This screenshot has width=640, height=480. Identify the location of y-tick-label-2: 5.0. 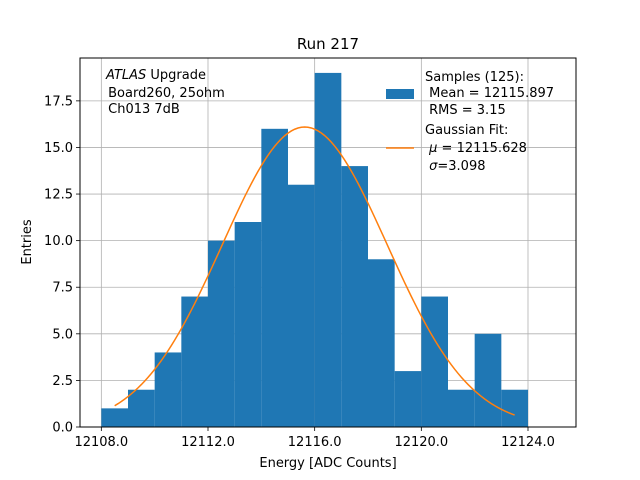
(62, 334).